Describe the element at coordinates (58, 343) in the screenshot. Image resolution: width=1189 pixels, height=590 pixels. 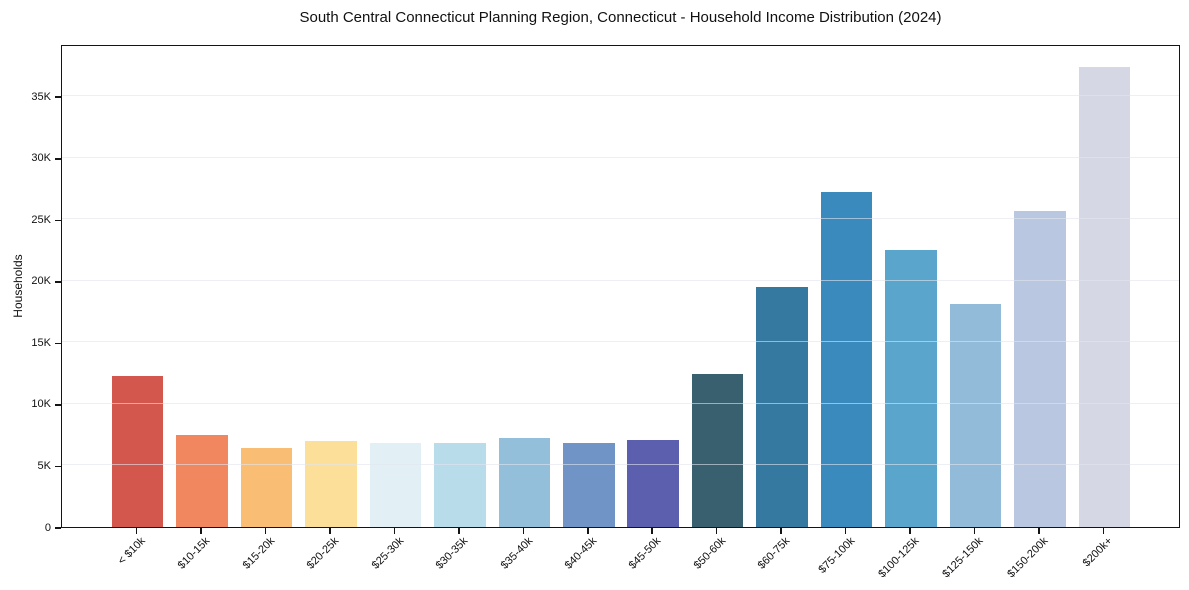
I see `y-tick-mark-15k` at that location.